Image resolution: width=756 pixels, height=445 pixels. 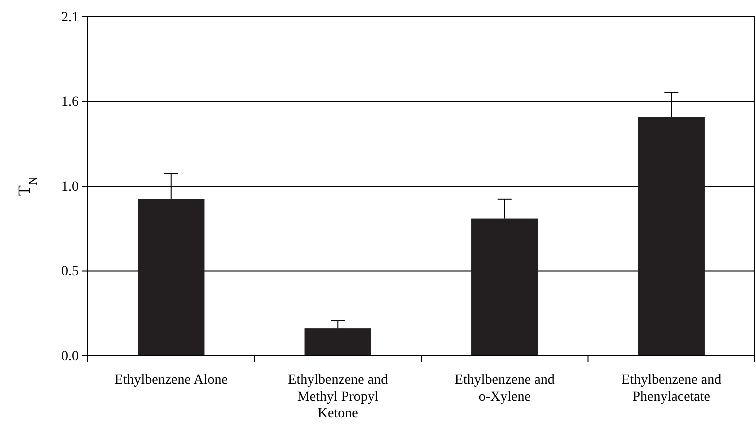 What do you see at coordinates (504, 389) in the screenshot?
I see `x-tick-label: Ethylbenzene and o-Xylene` at bounding box center [504, 389].